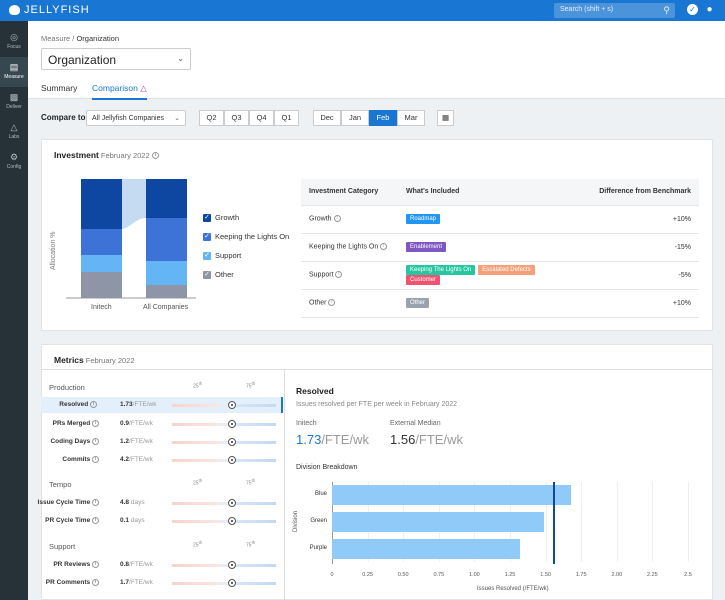 The height and width of the screenshot is (600, 725). I want to click on sidebar-item-config: ⚙ Config, so click(14, 162).